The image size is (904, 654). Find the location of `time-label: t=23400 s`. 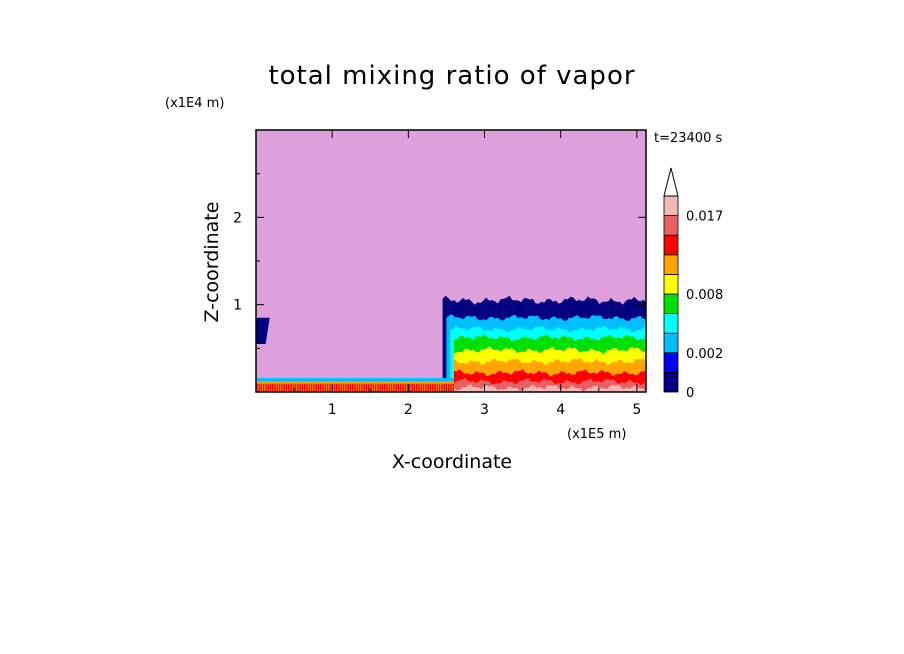

time-label: t=23400 s is located at coordinates (688, 138).